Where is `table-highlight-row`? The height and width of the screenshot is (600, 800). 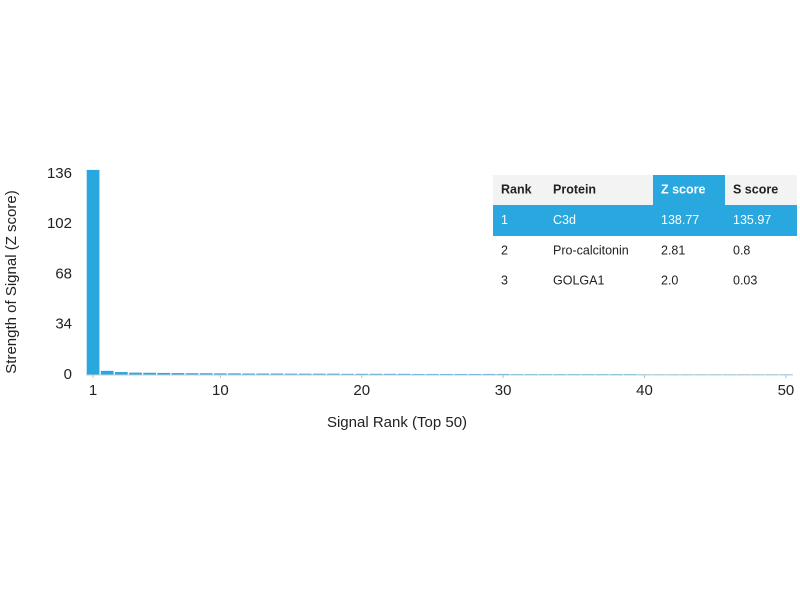 table-highlight-row is located at coordinates (645, 220).